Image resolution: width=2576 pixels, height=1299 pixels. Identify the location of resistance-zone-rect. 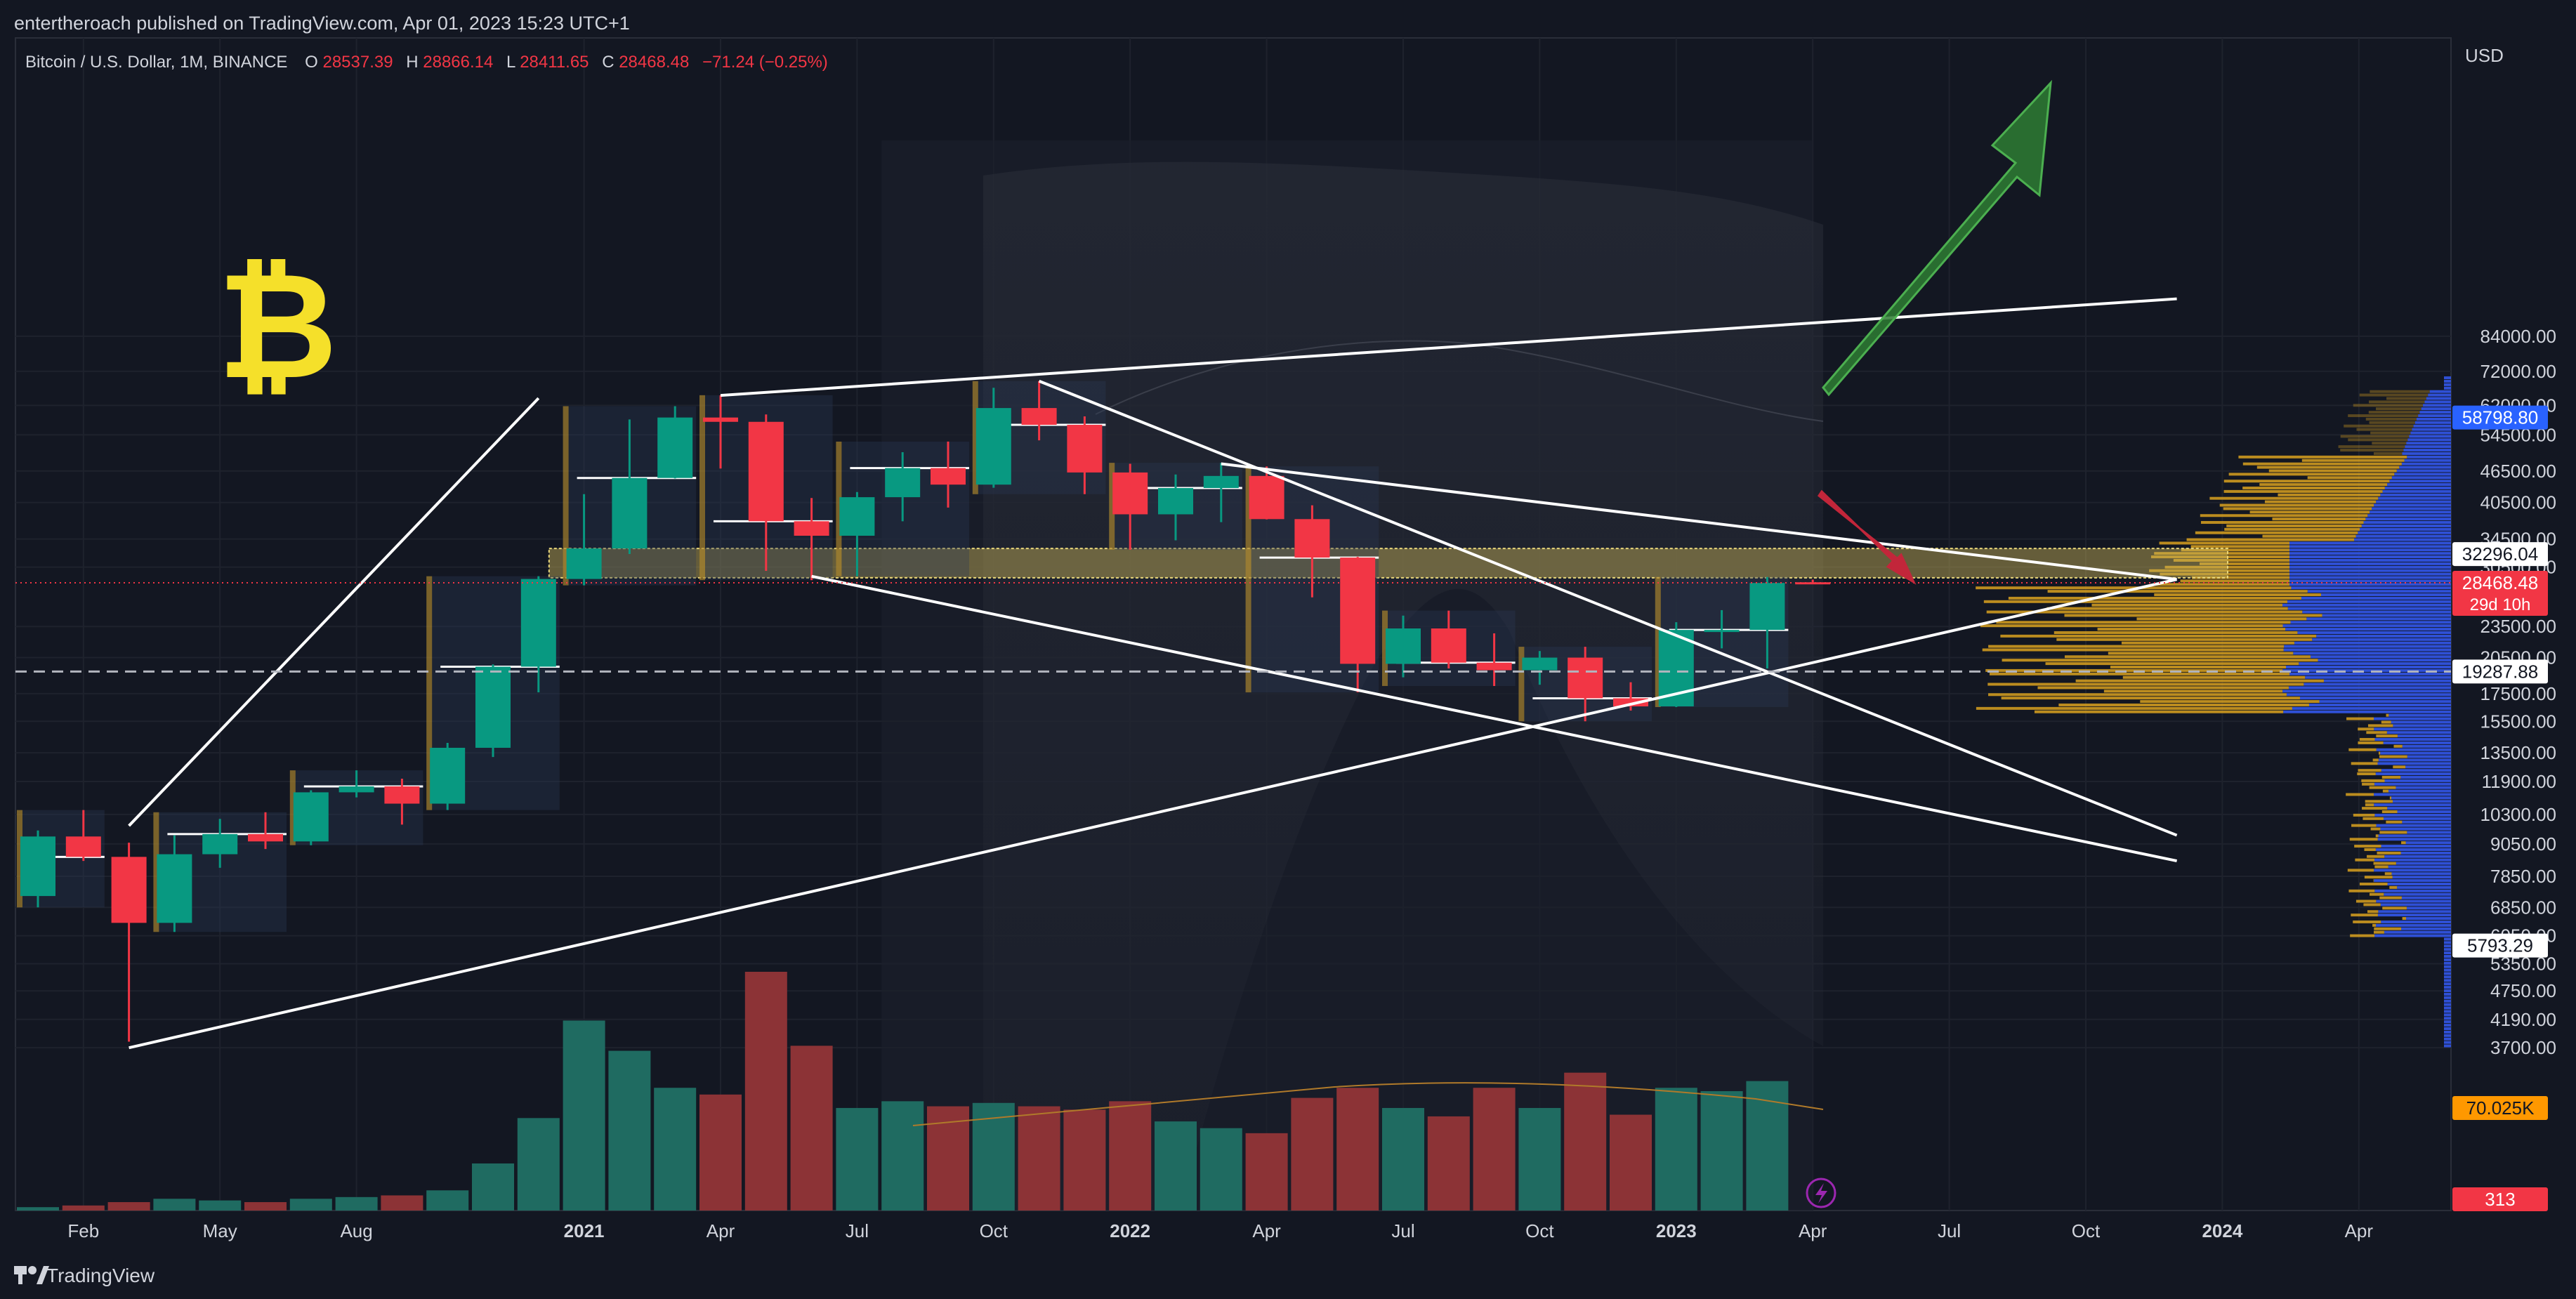
(1388, 563).